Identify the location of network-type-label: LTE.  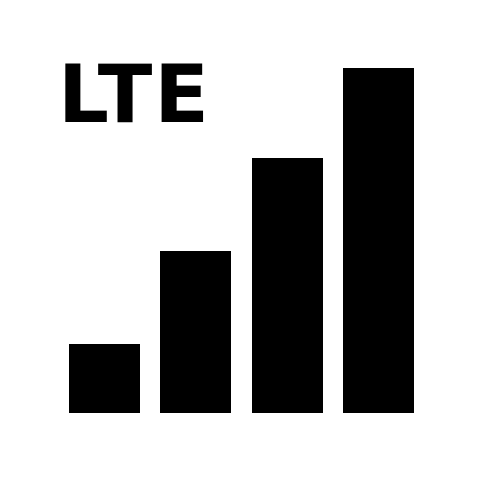
(134, 94).